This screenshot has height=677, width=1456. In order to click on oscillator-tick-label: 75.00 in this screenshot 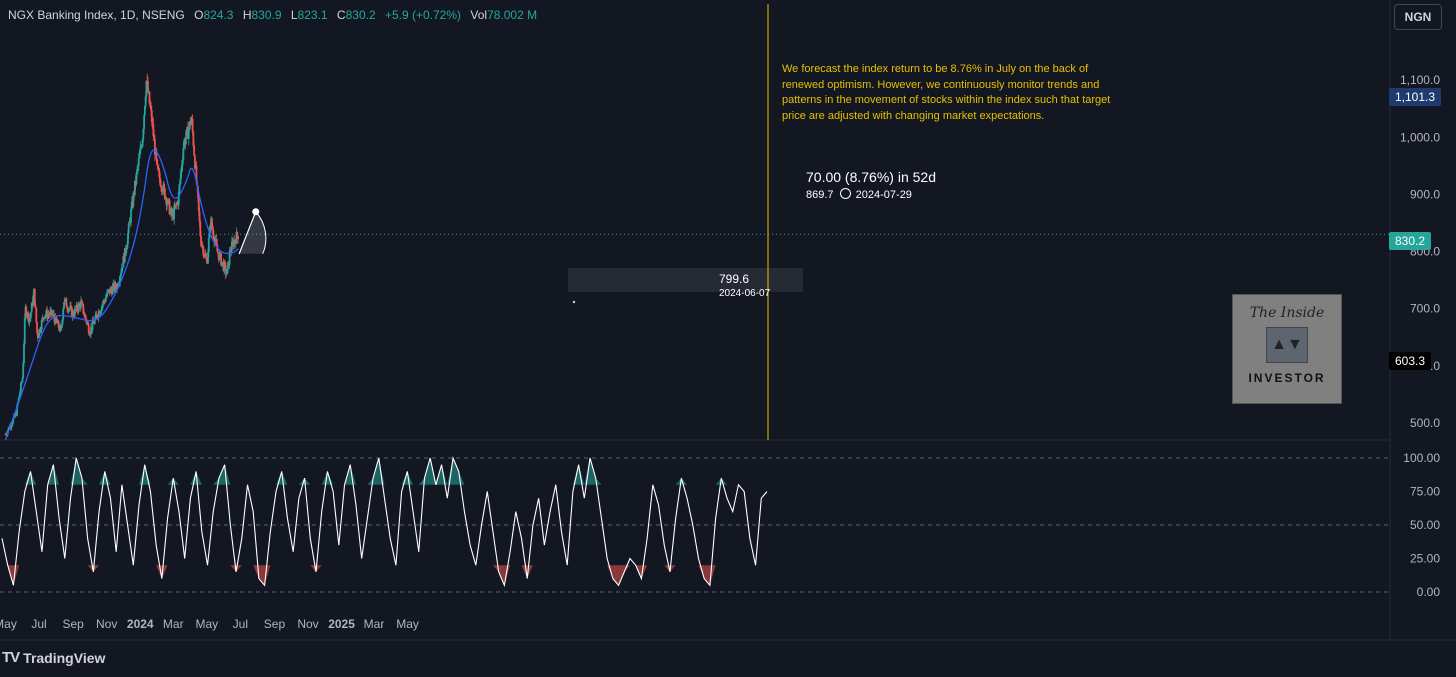, I will do `click(1425, 492)`.